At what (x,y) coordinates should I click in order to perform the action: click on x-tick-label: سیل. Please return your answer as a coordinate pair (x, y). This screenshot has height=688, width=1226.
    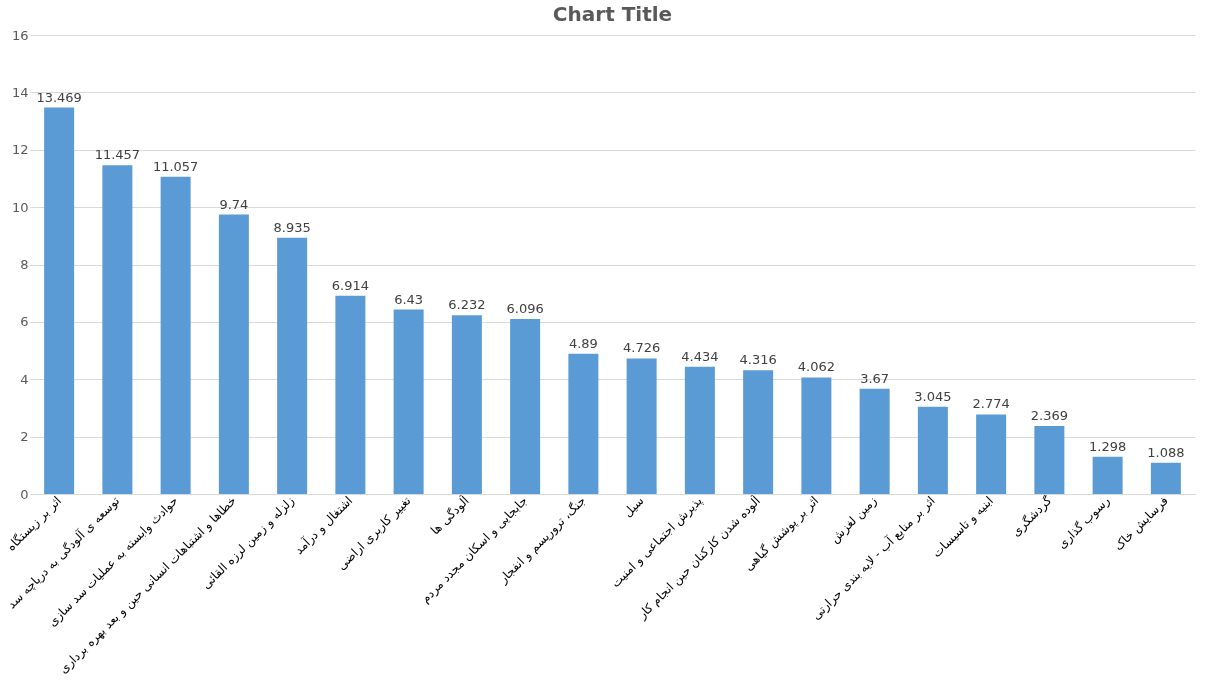
    Looking at the image, I should click on (633, 506).